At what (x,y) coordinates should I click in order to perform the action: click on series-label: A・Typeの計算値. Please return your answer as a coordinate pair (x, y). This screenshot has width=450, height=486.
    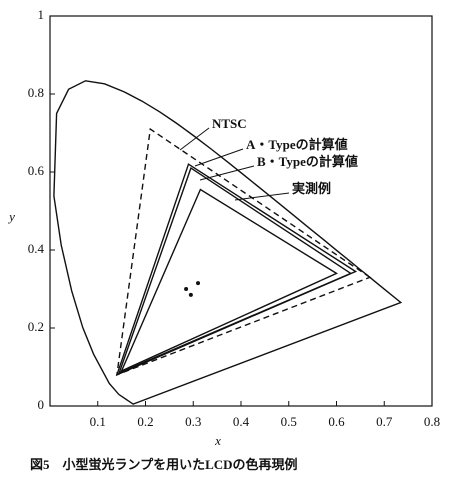
    Looking at the image, I should click on (297, 144).